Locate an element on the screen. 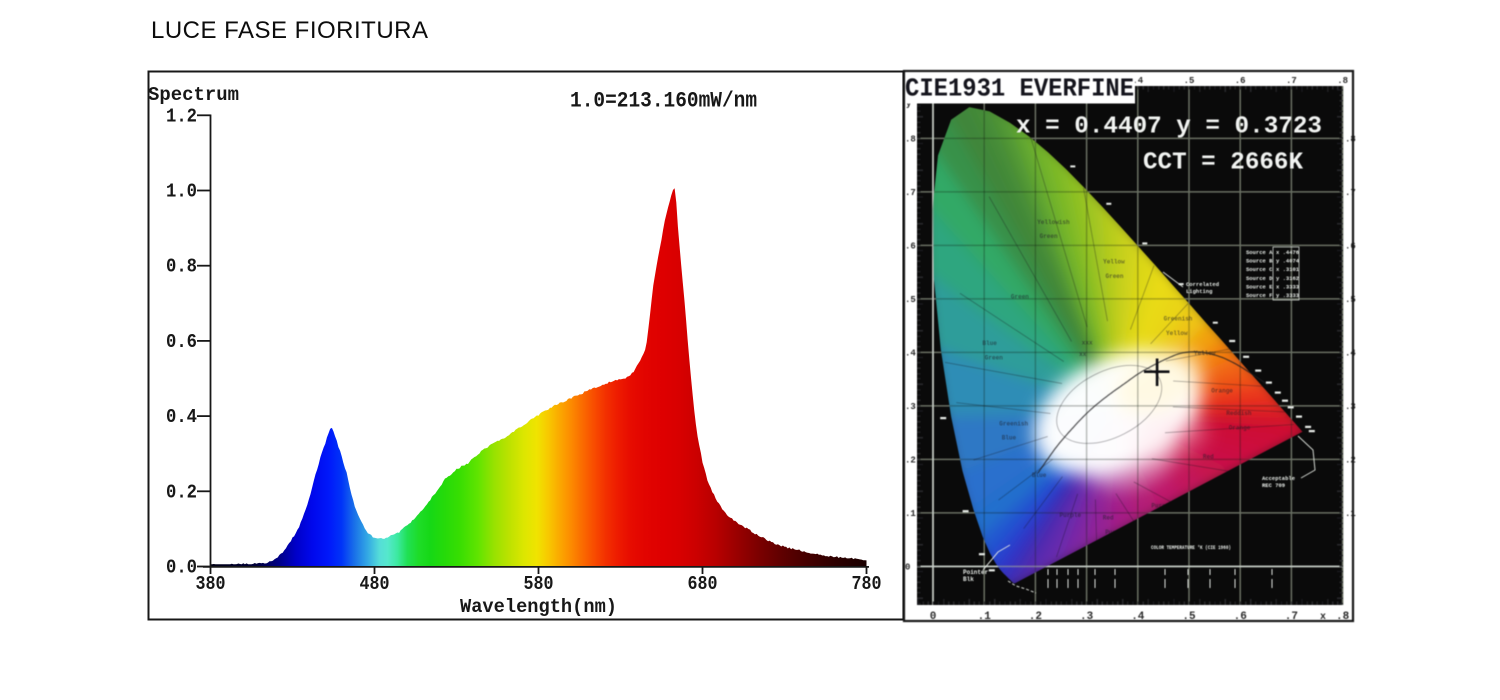 Image resolution: width=1500 pixels, height=700 pixels. svg-text: Source B is located at coordinates (1259, 261).